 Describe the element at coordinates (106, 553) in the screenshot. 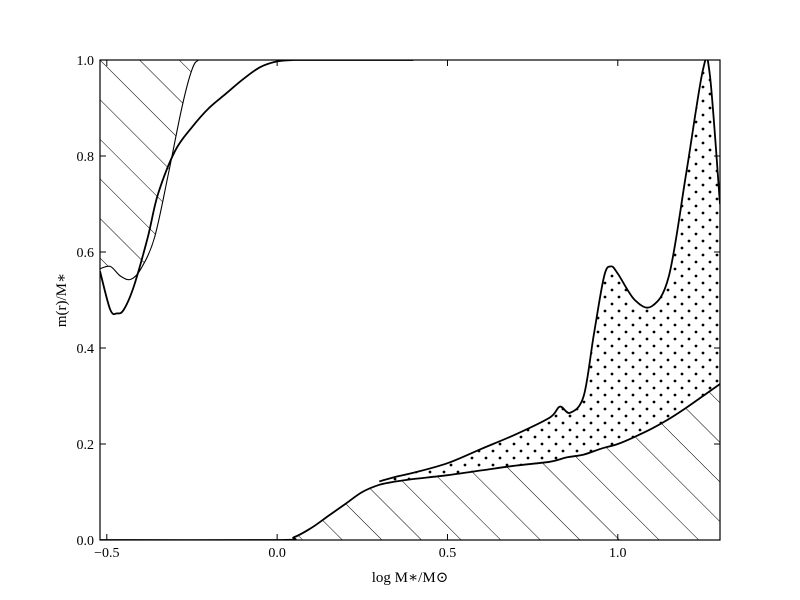

I see `x-tick-label: −0.5` at that location.